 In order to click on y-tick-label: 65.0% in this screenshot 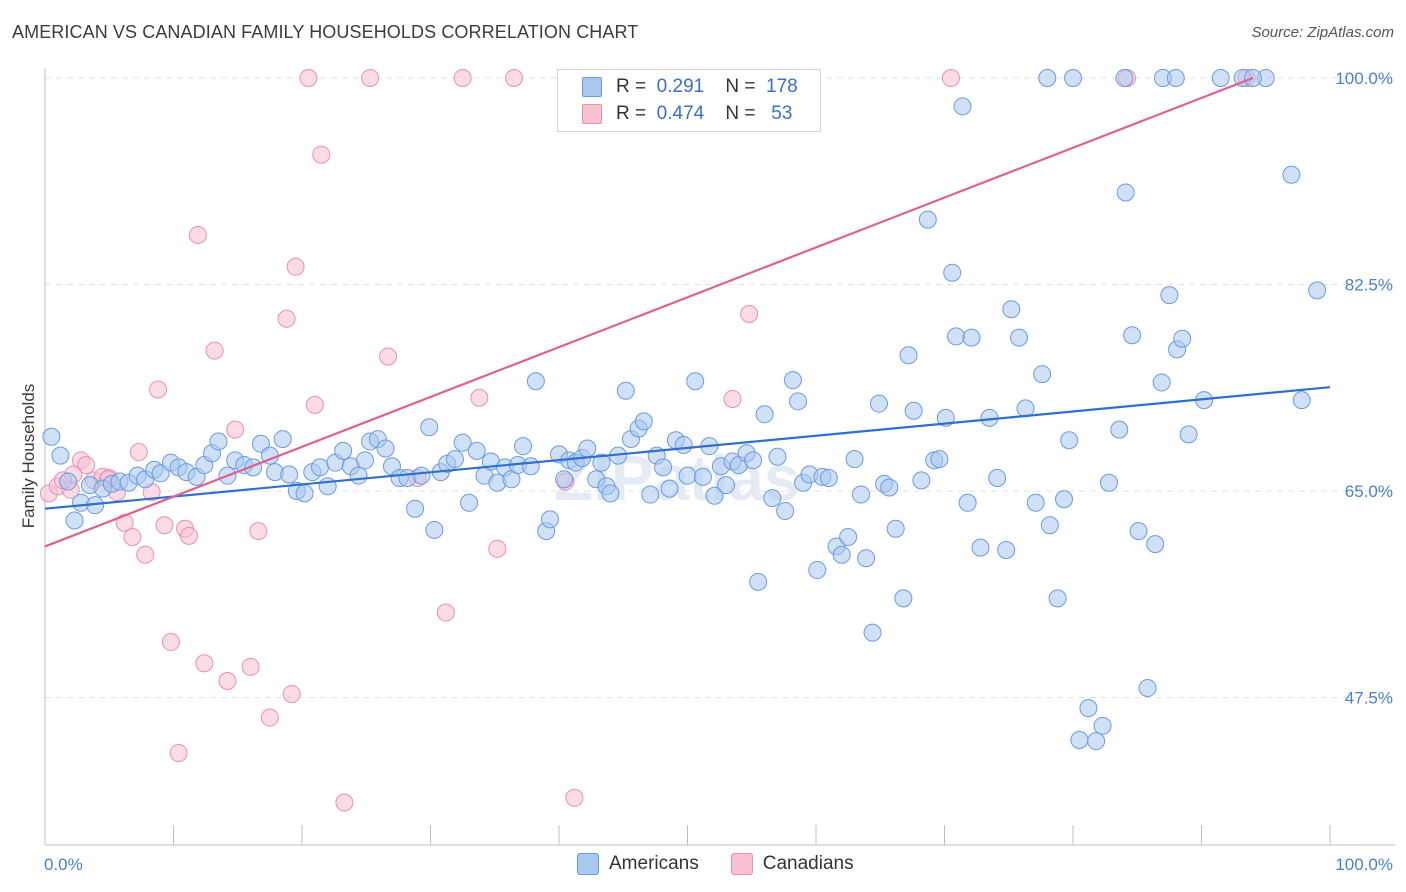, I will do `click(1369, 491)`.